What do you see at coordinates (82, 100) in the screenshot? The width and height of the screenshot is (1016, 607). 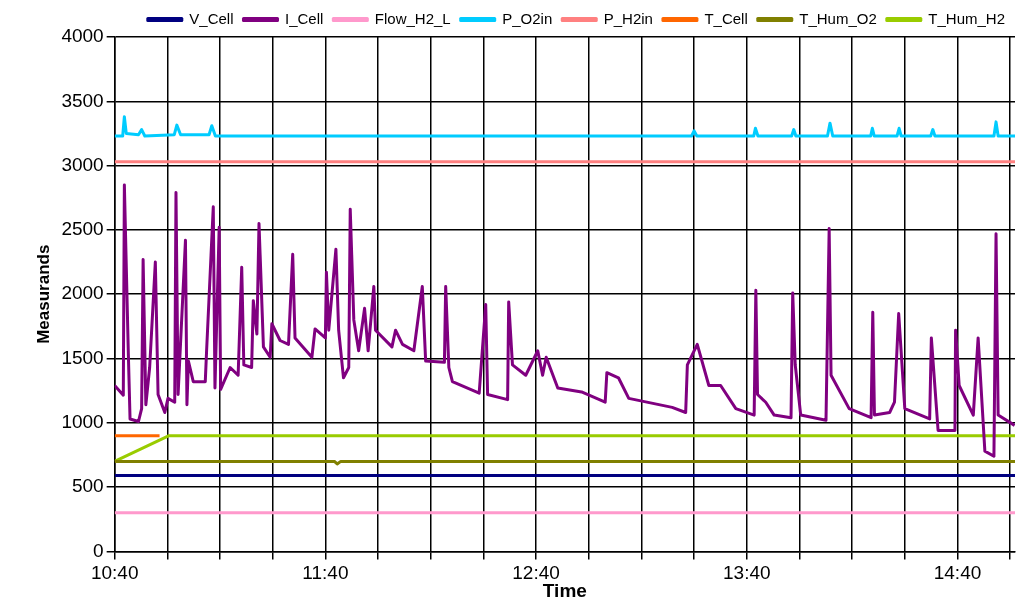 I see `y-tick-label: 3500` at bounding box center [82, 100].